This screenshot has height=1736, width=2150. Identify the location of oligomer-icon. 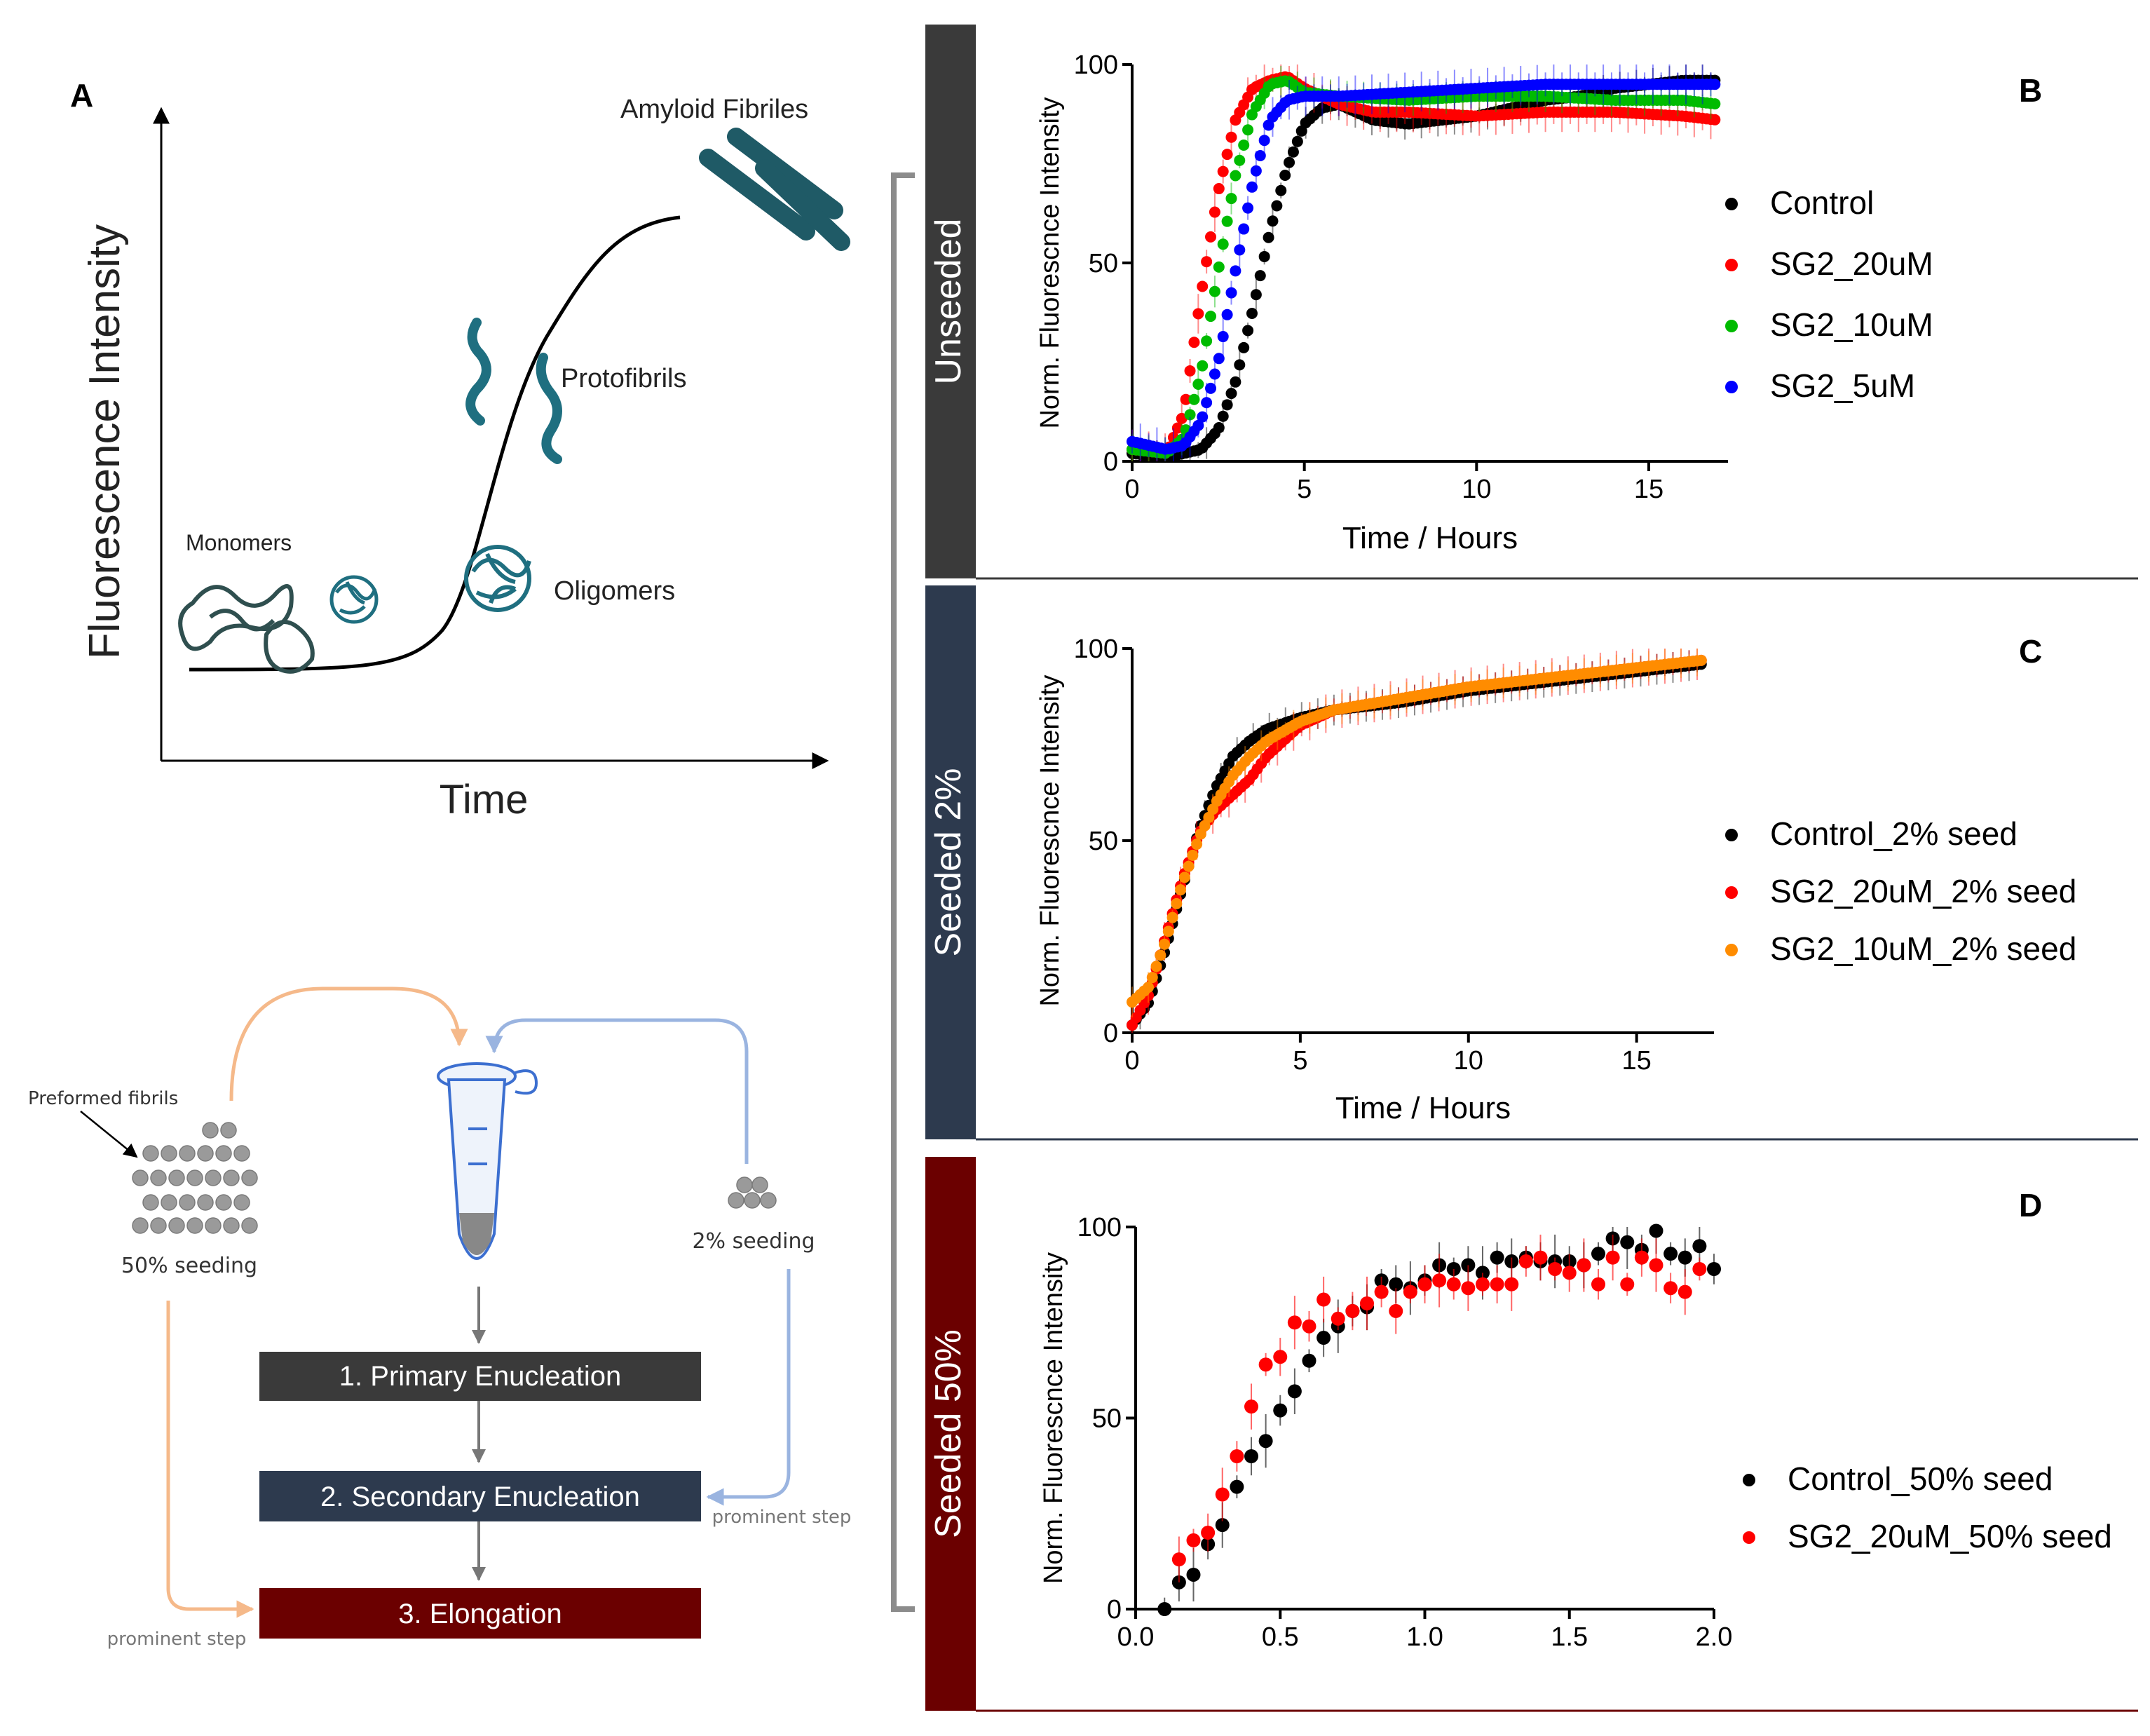
(497, 578).